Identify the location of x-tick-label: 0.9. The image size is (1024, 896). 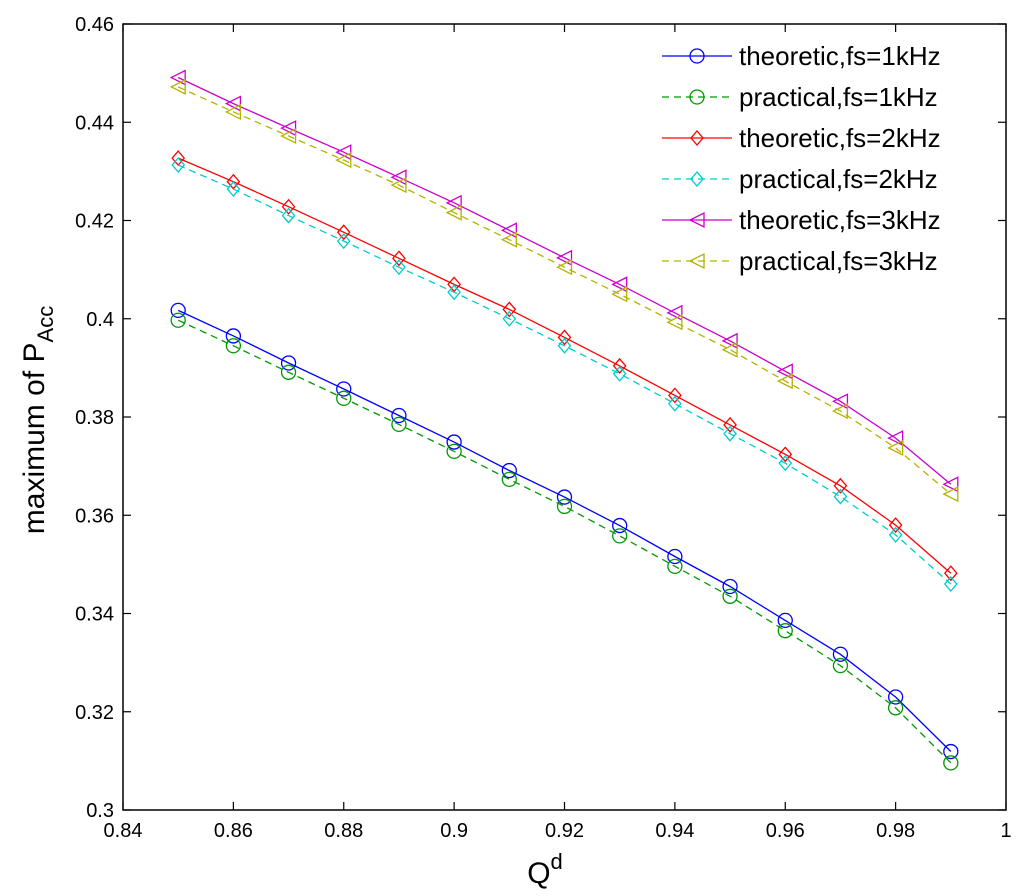
(454, 831).